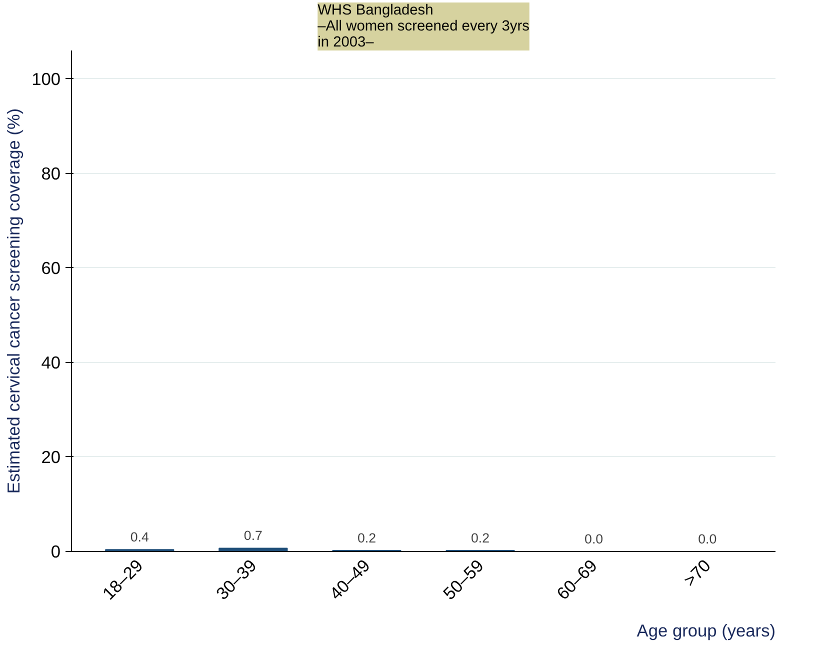 The image size is (838, 655). What do you see at coordinates (51, 173) in the screenshot?
I see `y-tick-label: 80` at bounding box center [51, 173].